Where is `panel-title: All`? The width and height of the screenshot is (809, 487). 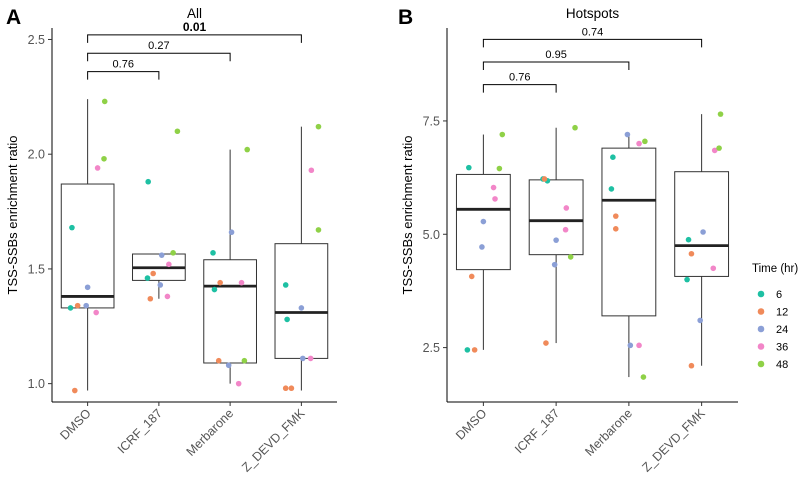
panel-title: All is located at coordinates (194, 13).